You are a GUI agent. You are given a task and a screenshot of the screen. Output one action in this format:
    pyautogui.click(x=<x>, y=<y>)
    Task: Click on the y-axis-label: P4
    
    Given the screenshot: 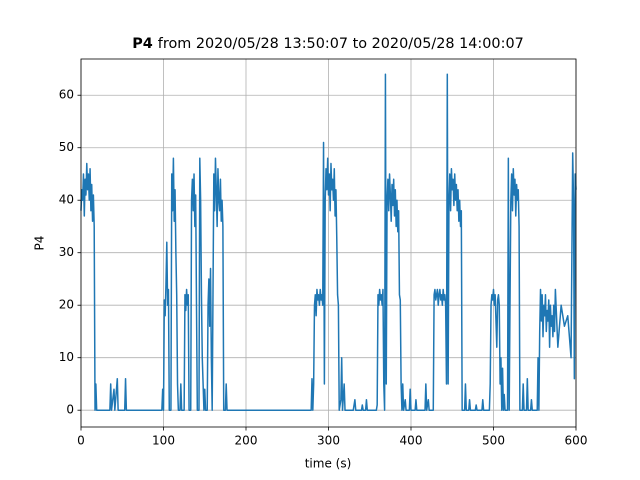 What is the action you would take?
    pyautogui.click(x=40, y=243)
    